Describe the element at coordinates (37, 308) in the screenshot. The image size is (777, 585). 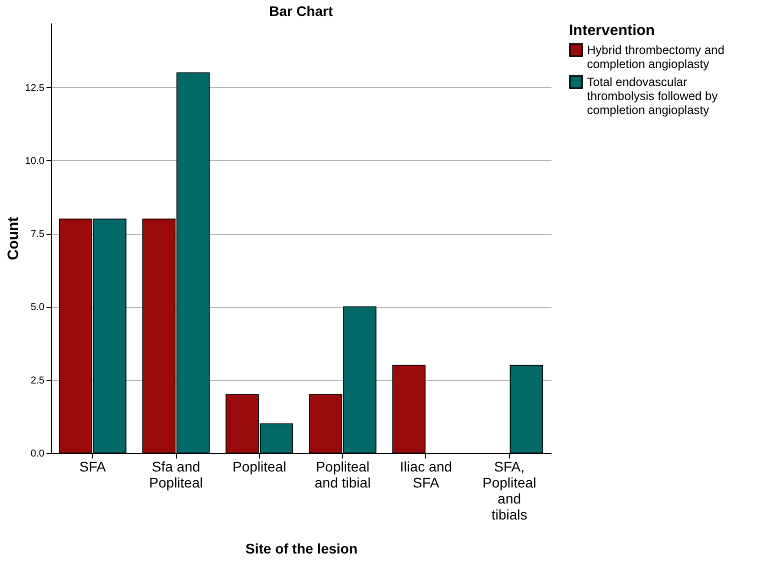
I see `y-tick-label: 5.0` at that location.